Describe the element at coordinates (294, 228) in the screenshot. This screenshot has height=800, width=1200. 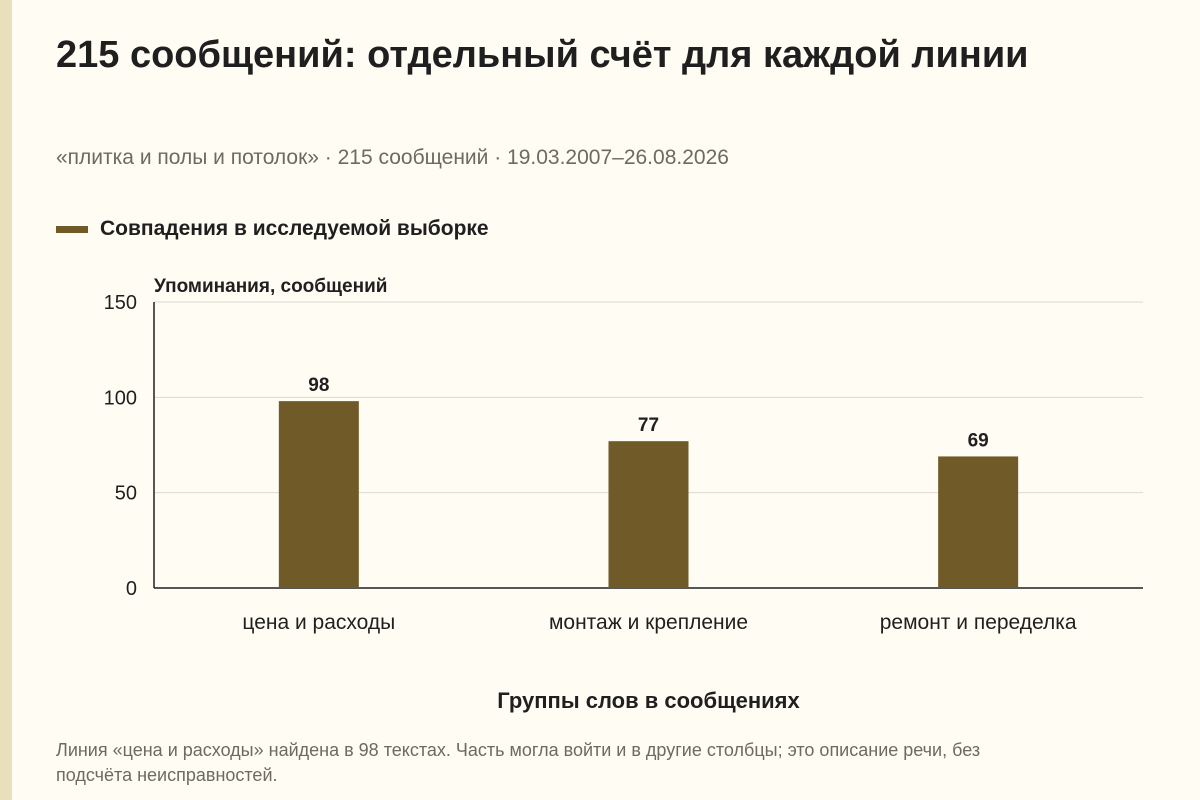
I see `legend-label: Совпадения в исследуемой выборке` at that location.